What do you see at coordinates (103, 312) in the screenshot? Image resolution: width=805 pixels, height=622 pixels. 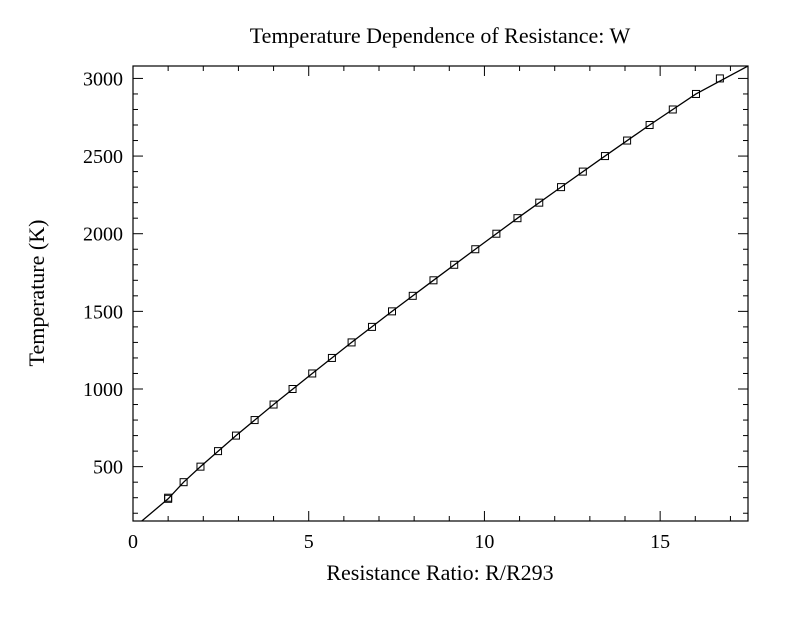 I see `y-tick-label: 1500` at bounding box center [103, 312].